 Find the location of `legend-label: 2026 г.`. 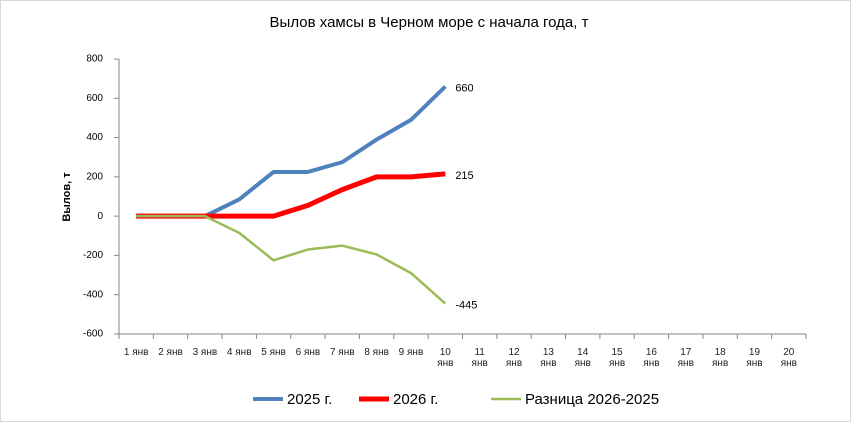

legend-label: 2026 г. is located at coordinates (415, 399).